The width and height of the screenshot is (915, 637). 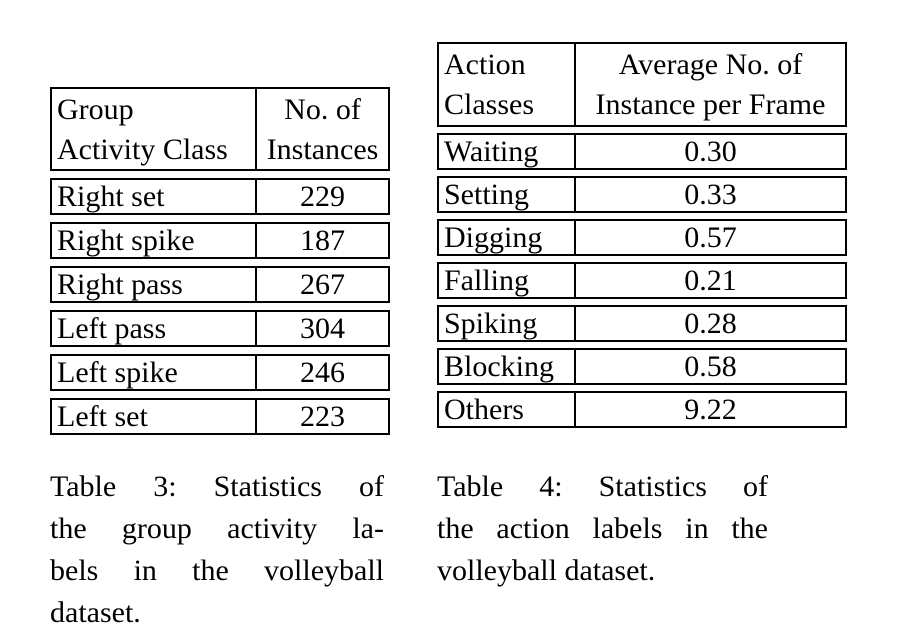 I want to click on header-line: Action, so click(x=485, y=64).